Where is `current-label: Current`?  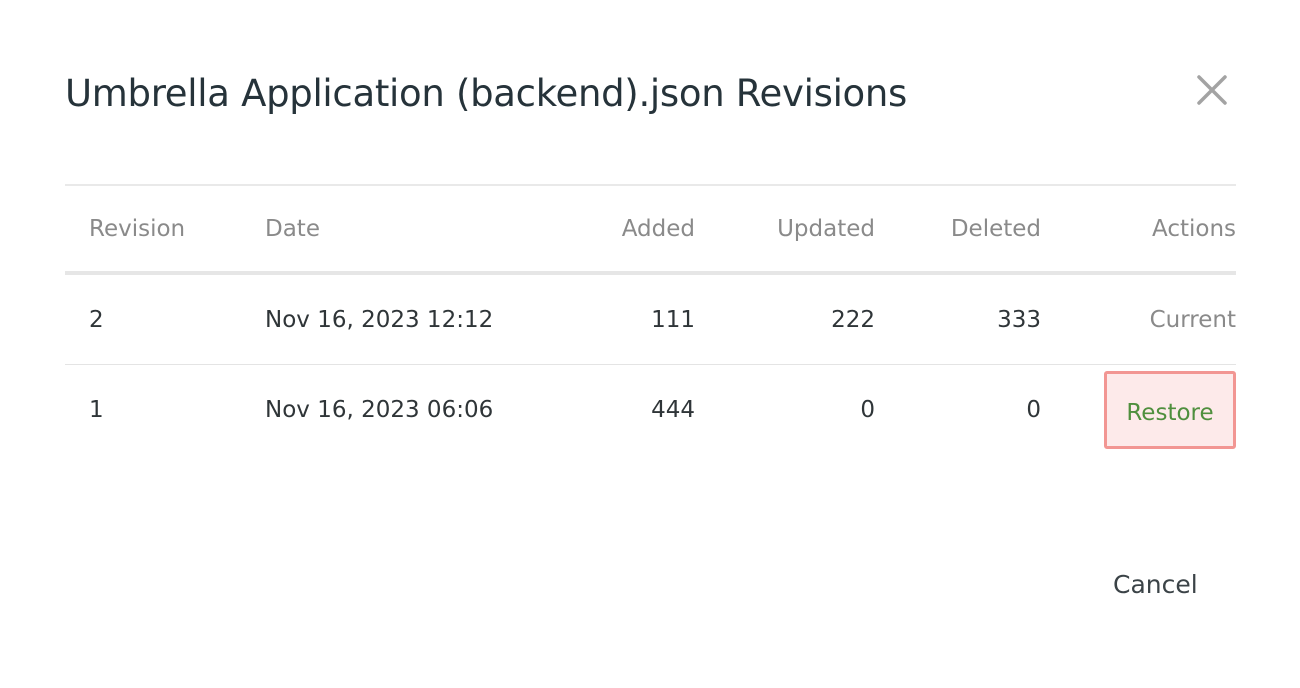
current-label: Current is located at coordinates (1192, 319).